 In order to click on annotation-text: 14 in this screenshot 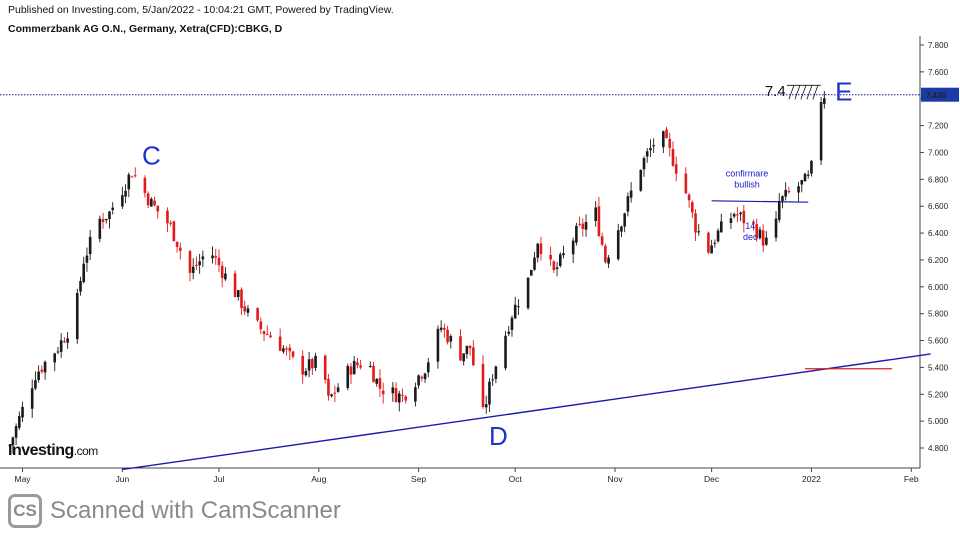, I will do `click(750, 226)`.